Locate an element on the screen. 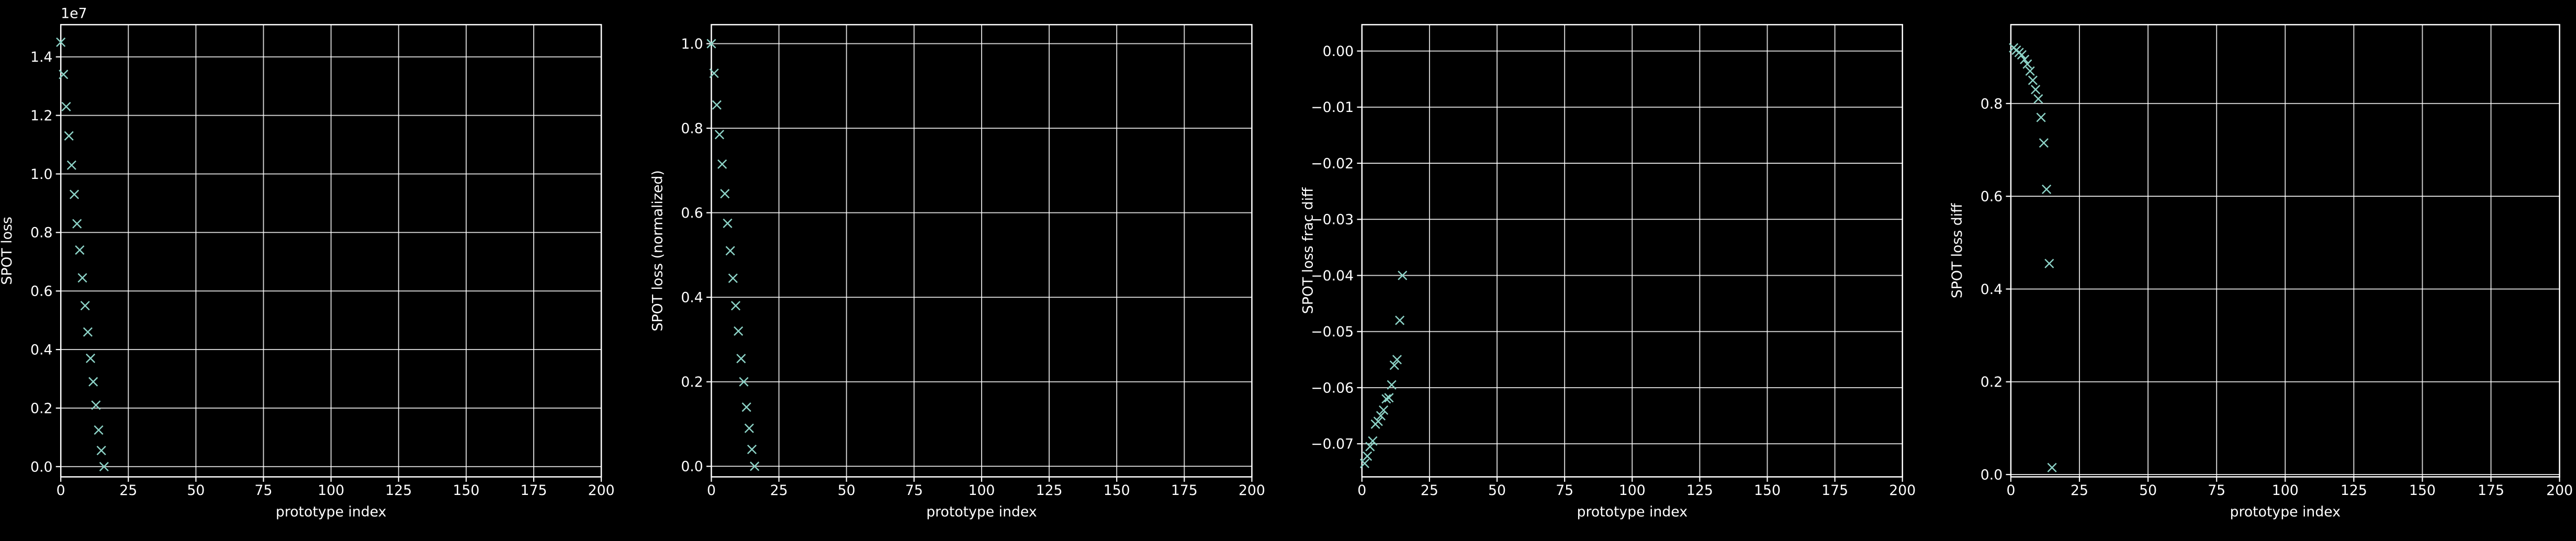  y-tick-label: 1.2 is located at coordinates (41, 116).